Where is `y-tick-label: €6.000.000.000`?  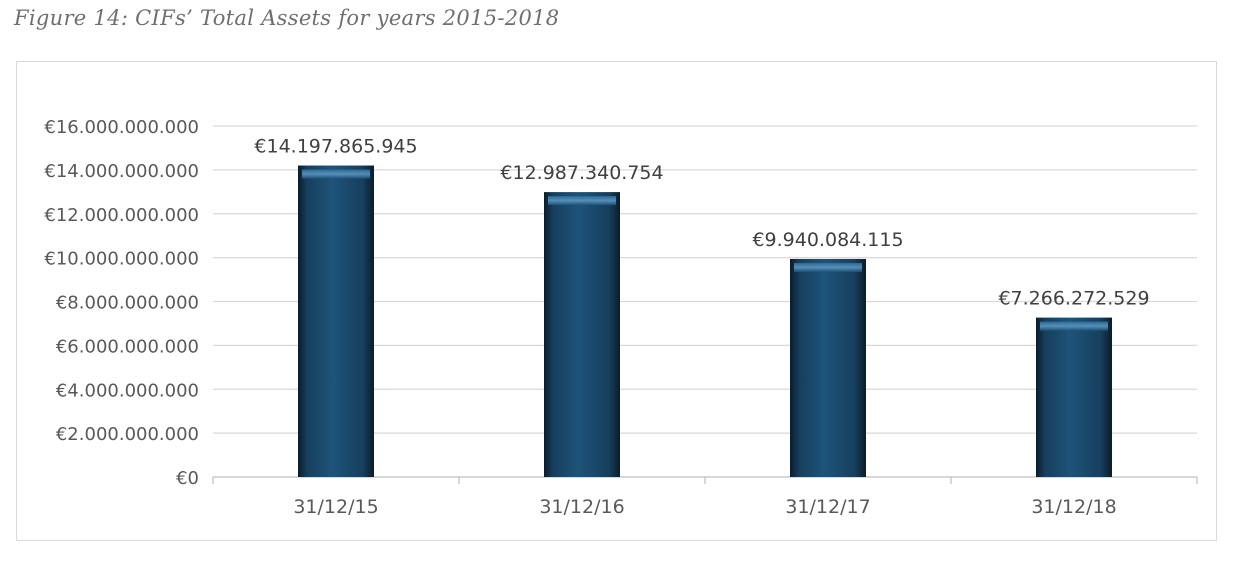
y-tick-label: €6.000.000.000 is located at coordinates (127, 346).